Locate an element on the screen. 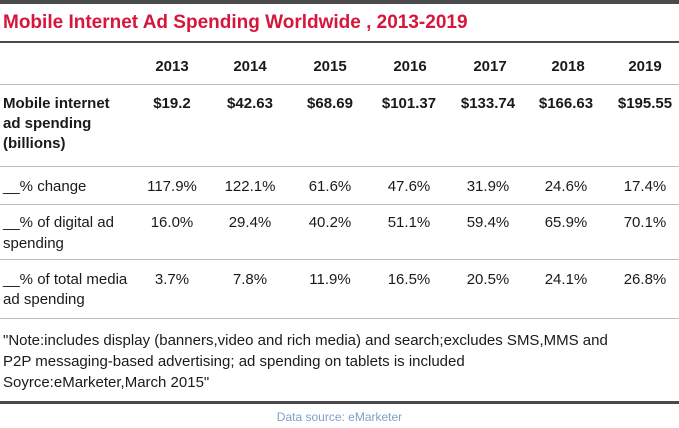  table-cell: 117.9% is located at coordinates (172, 186).